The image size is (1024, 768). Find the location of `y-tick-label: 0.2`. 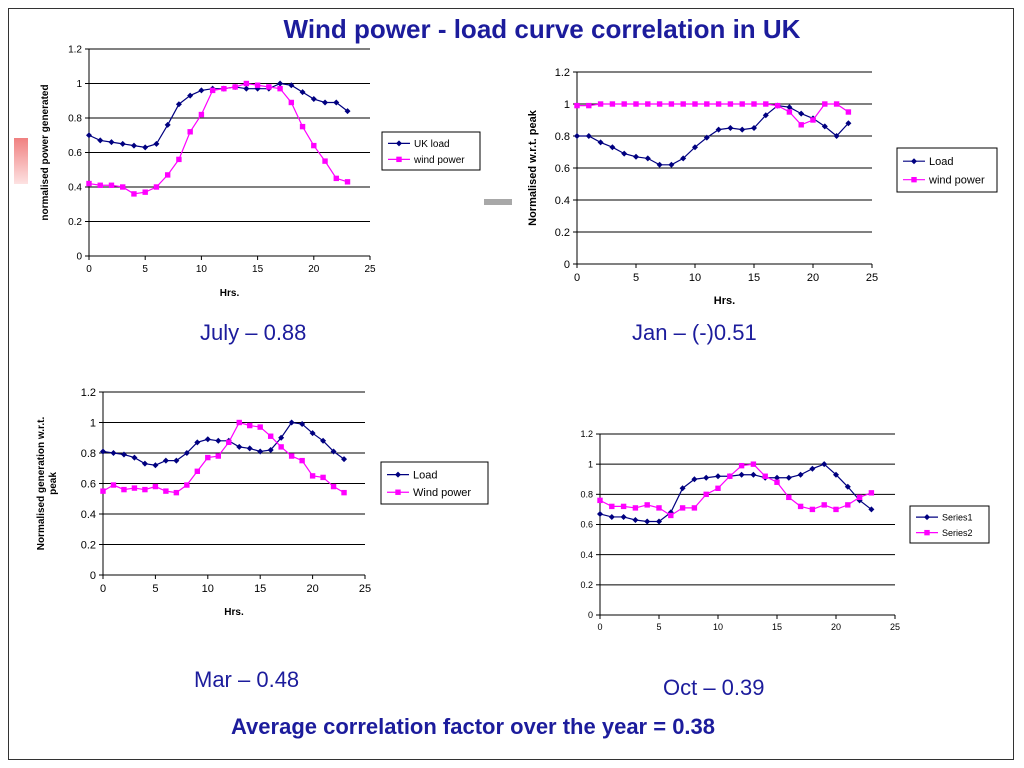

y-tick-label: 0.2 is located at coordinates (586, 585).